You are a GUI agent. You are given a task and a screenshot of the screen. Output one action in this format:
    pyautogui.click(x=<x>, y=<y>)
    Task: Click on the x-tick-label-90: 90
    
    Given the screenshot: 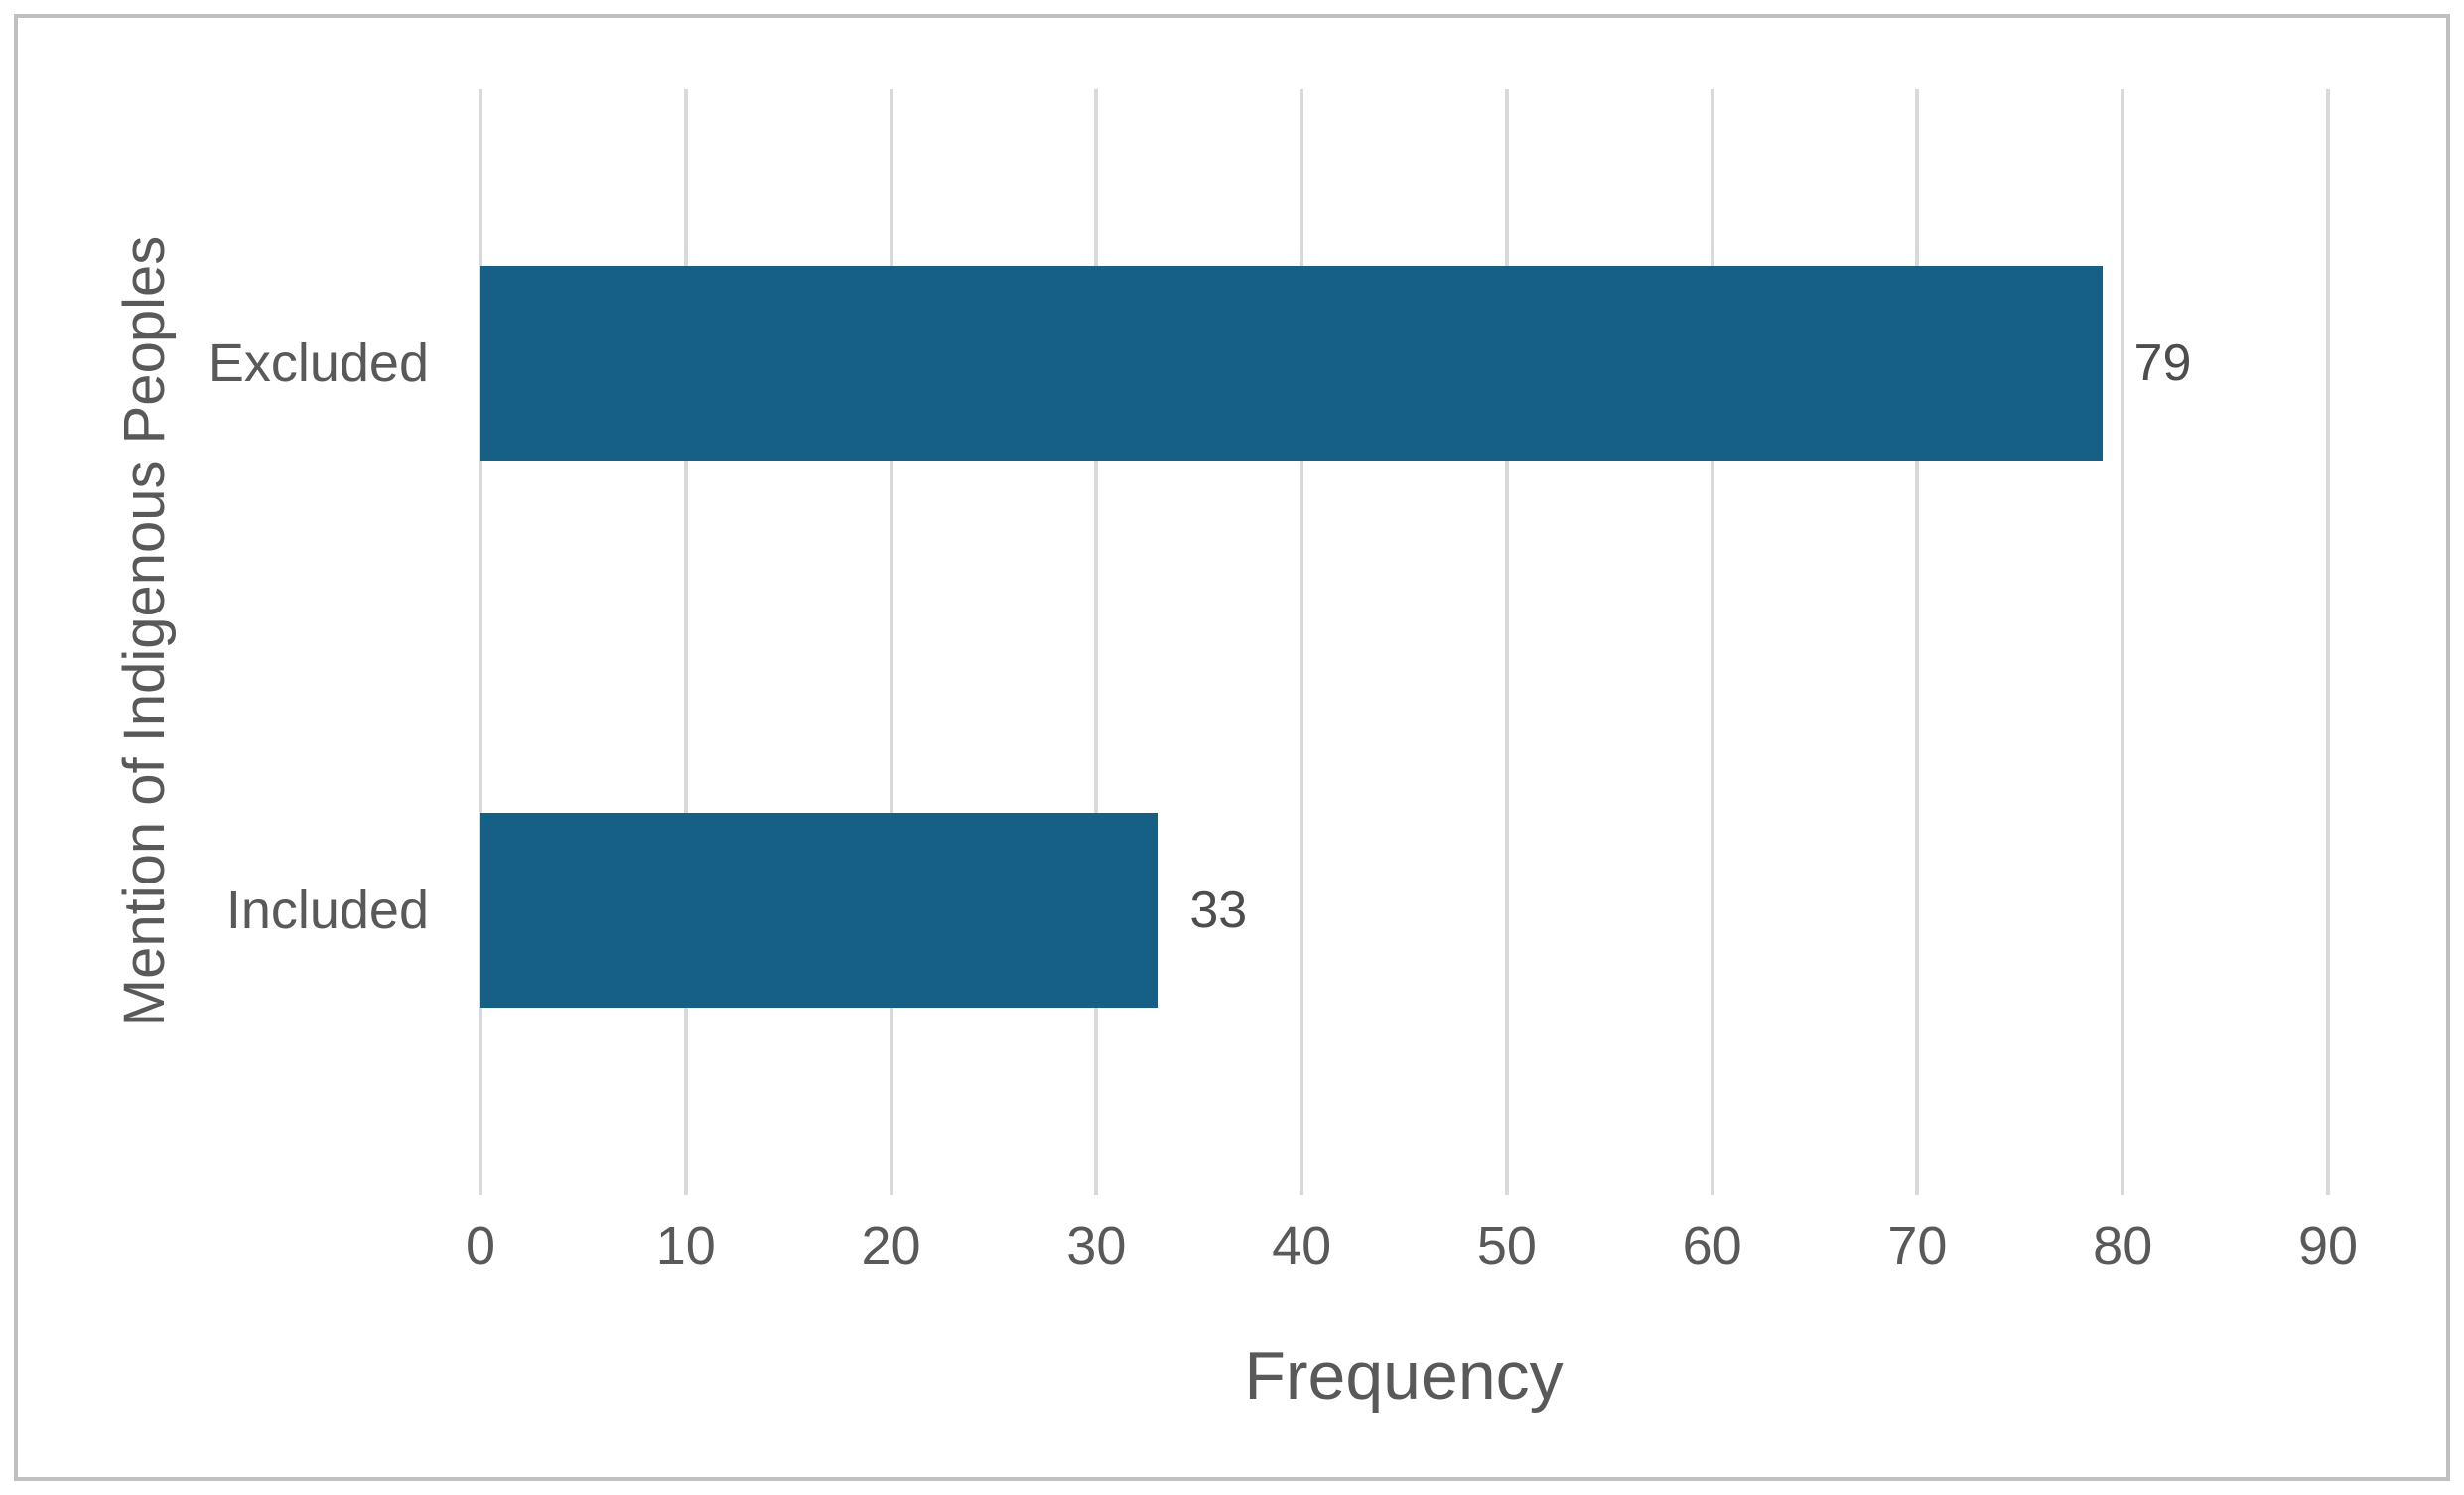 What is the action you would take?
    pyautogui.click(x=2328, y=1246)
    